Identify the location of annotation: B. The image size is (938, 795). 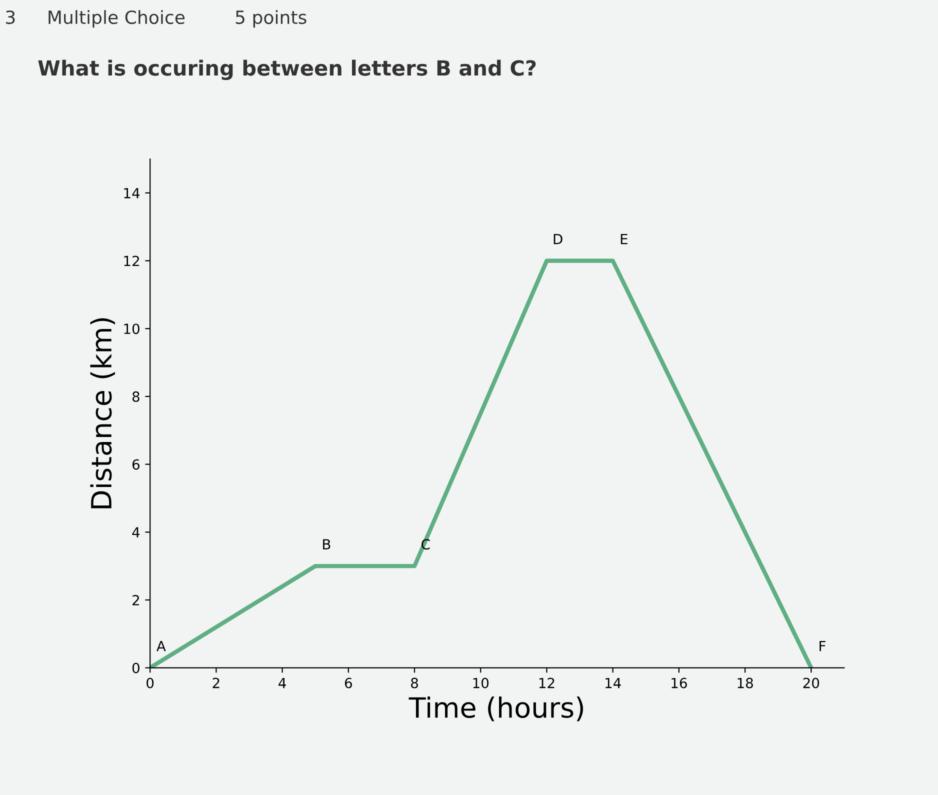
(326, 544).